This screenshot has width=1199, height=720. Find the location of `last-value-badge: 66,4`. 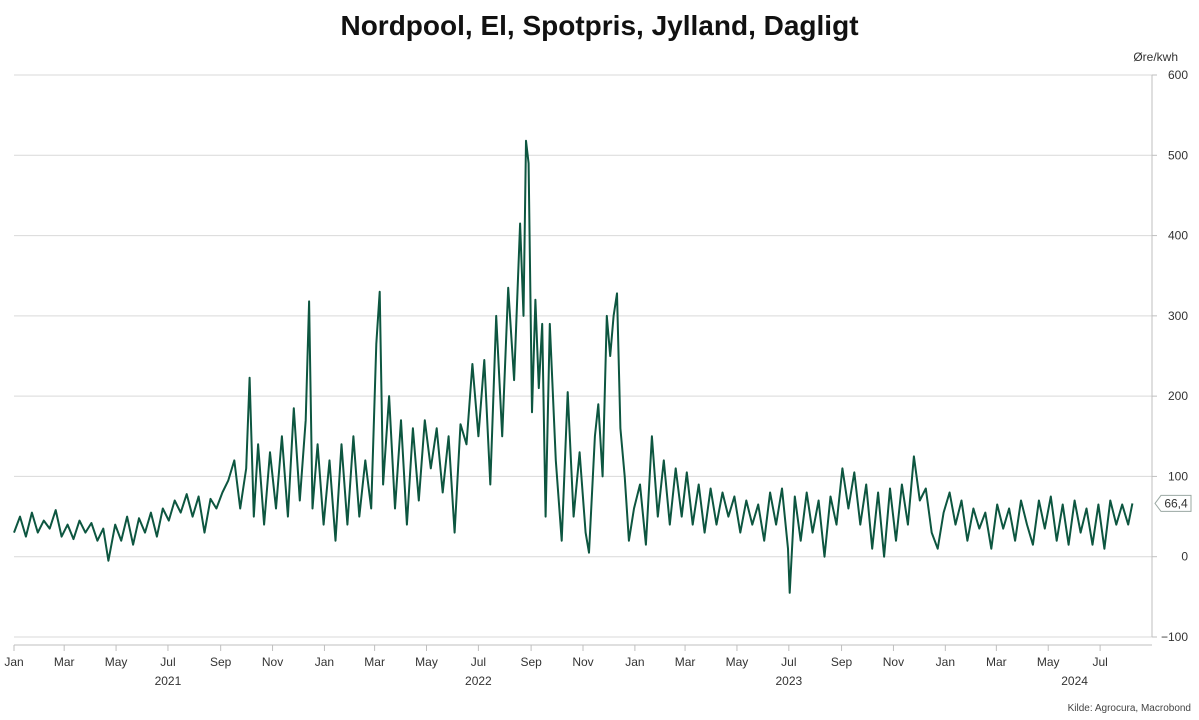

last-value-badge: 66,4 is located at coordinates (1173, 503).